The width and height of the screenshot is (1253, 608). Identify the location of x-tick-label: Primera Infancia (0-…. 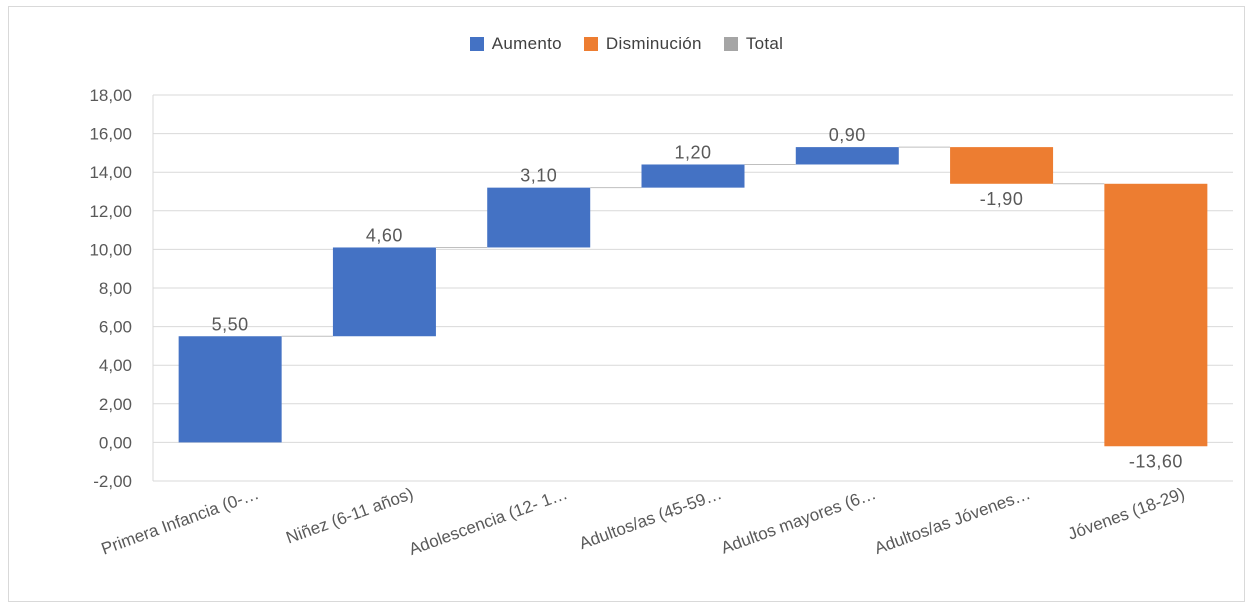
(180, 521).